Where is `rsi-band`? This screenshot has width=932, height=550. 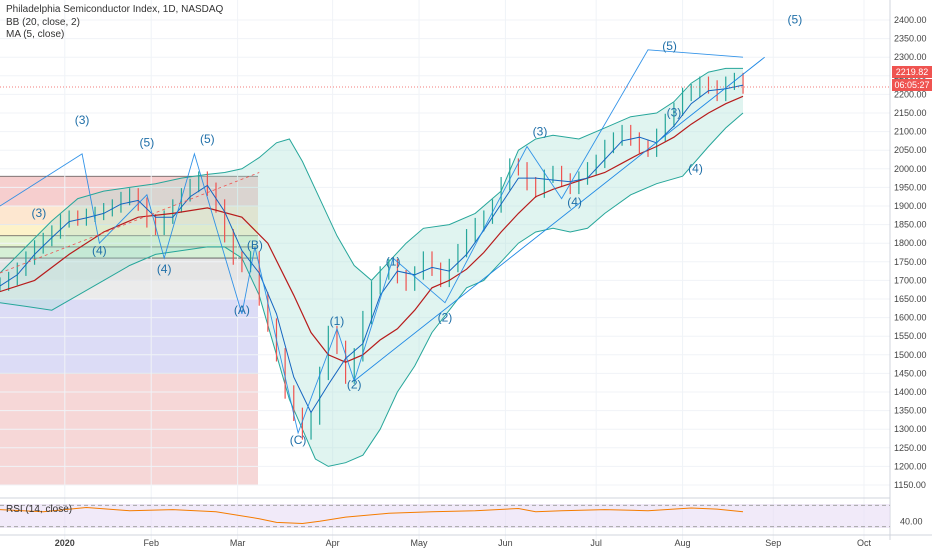 rsi-band is located at coordinates (445, 516).